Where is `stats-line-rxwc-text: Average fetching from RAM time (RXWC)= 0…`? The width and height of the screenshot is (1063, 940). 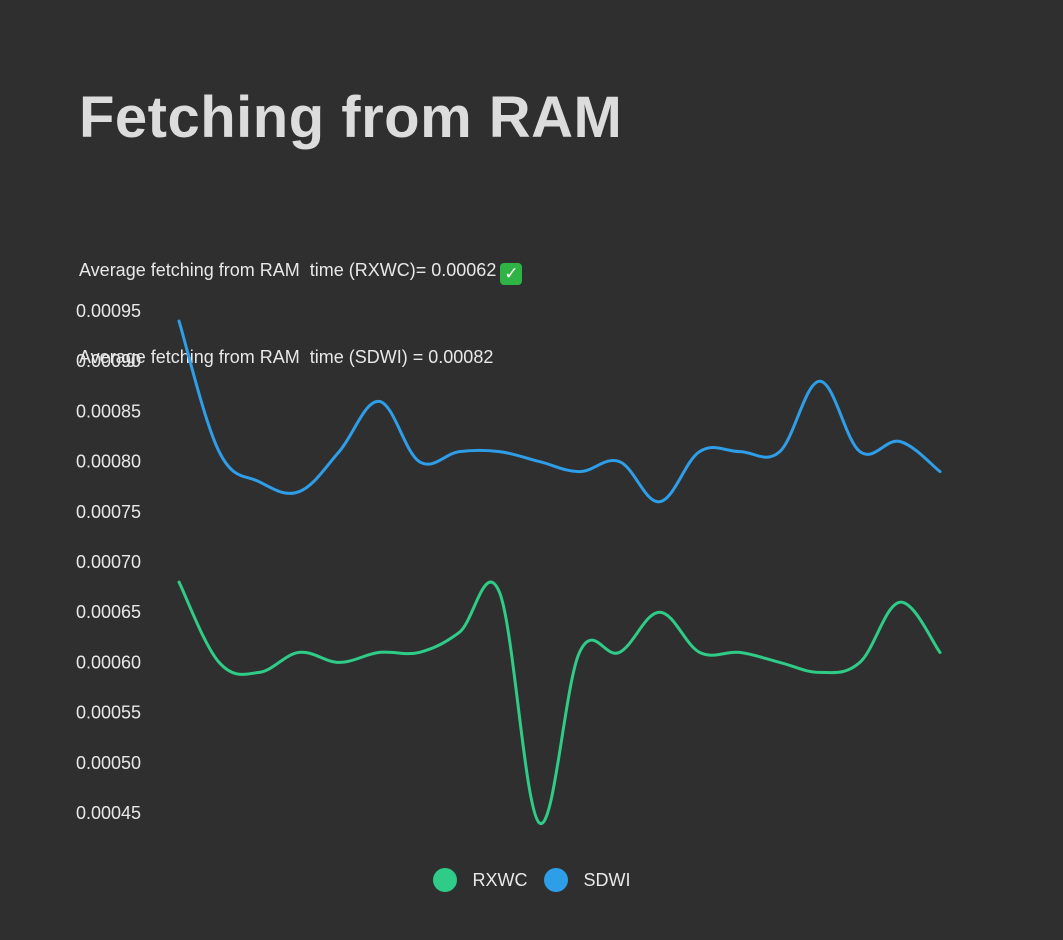
stats-line-rxwc-text: Average fetching from RAM time (RXWC)= 0… is located at coordinates (288, 270).